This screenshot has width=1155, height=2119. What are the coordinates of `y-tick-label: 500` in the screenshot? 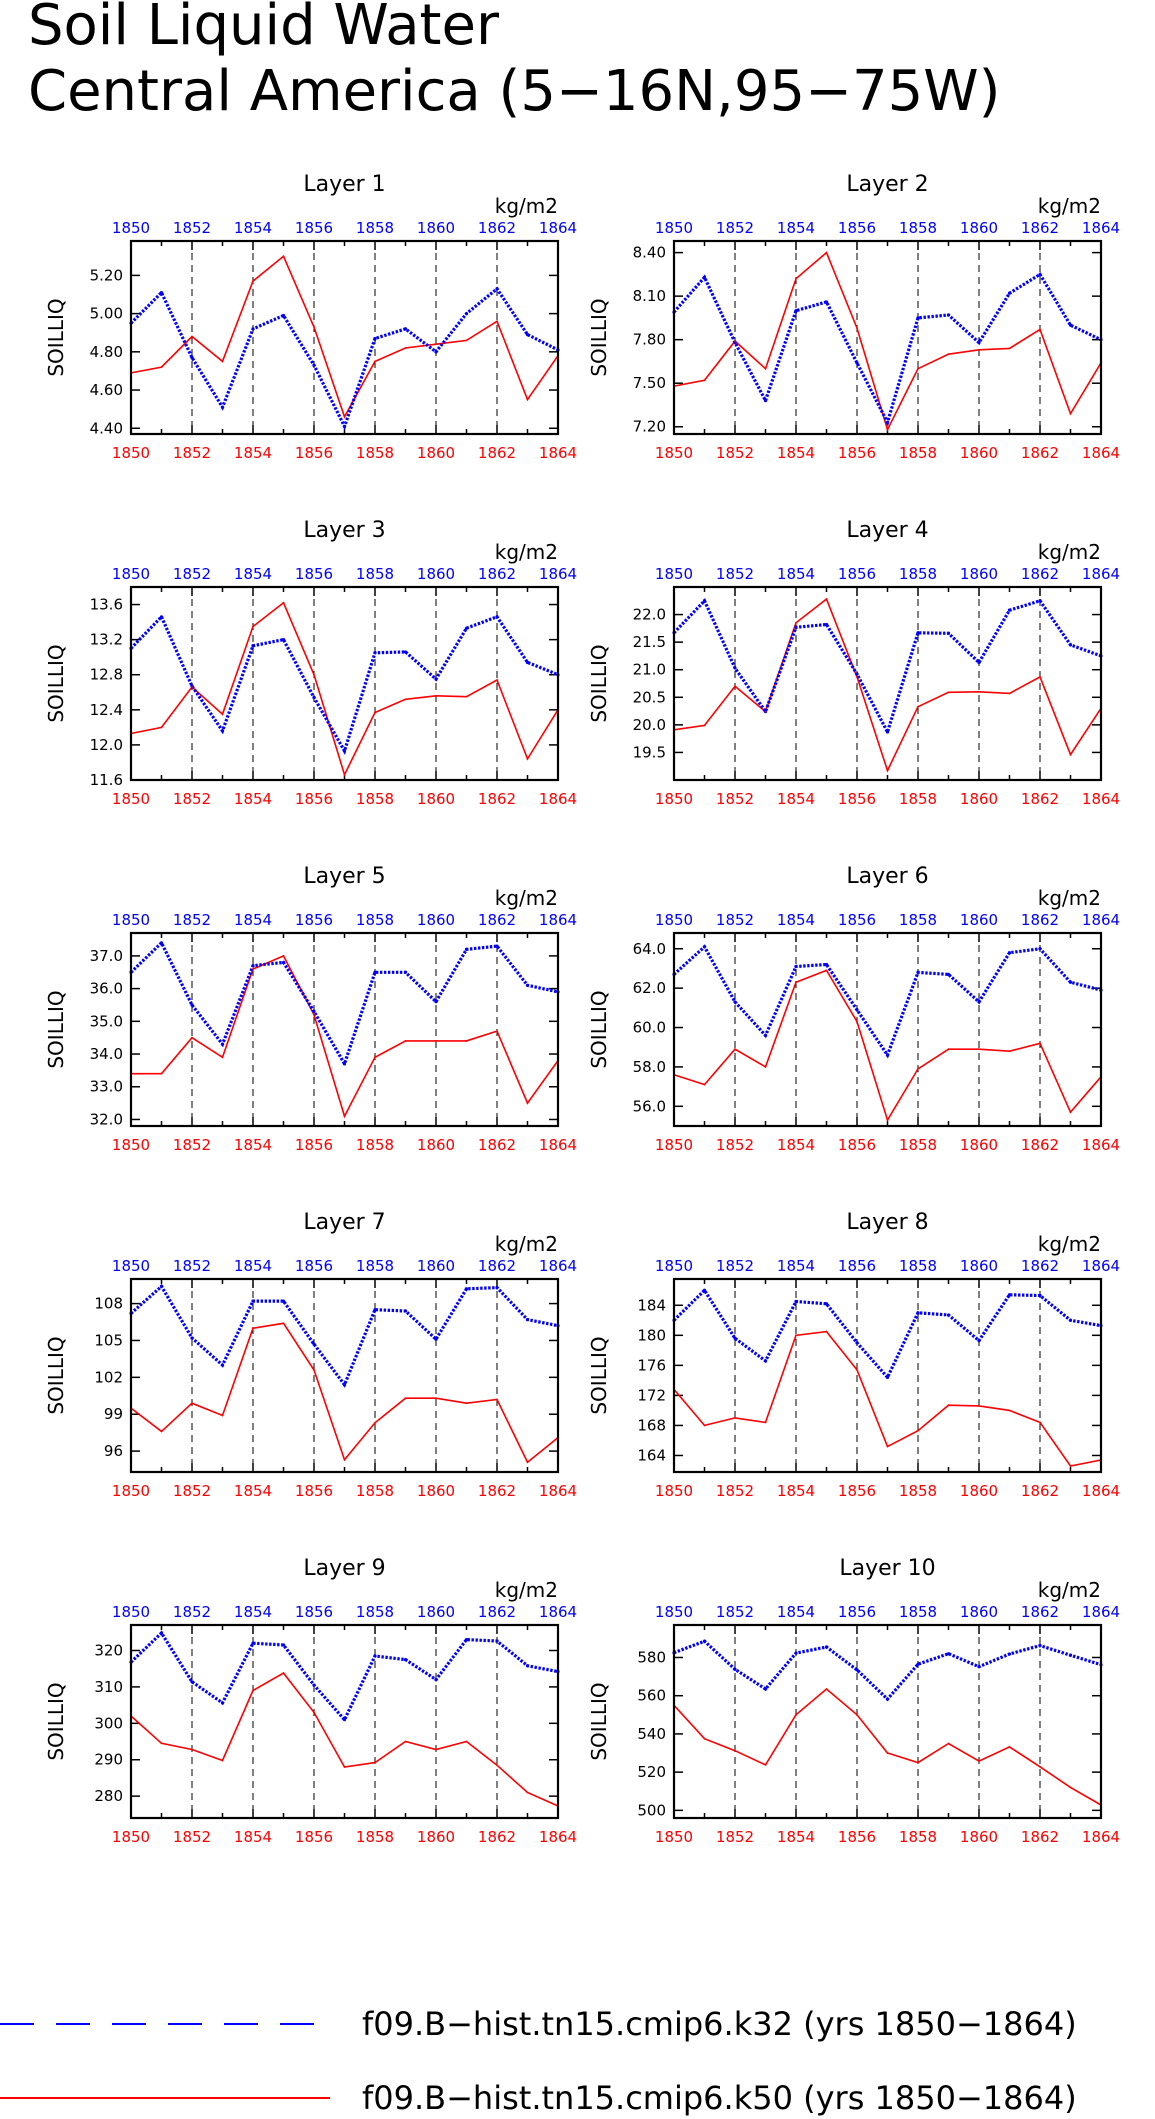 It's located at (651, 1810).